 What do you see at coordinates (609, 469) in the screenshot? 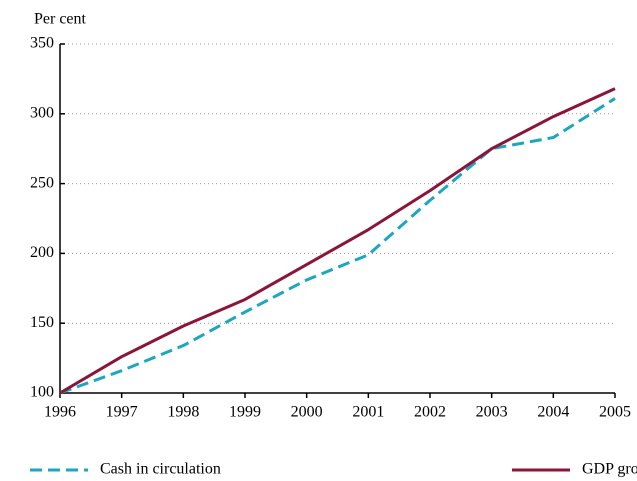
I see `legend-label: GDP growth` at bounding box center [609, 469].